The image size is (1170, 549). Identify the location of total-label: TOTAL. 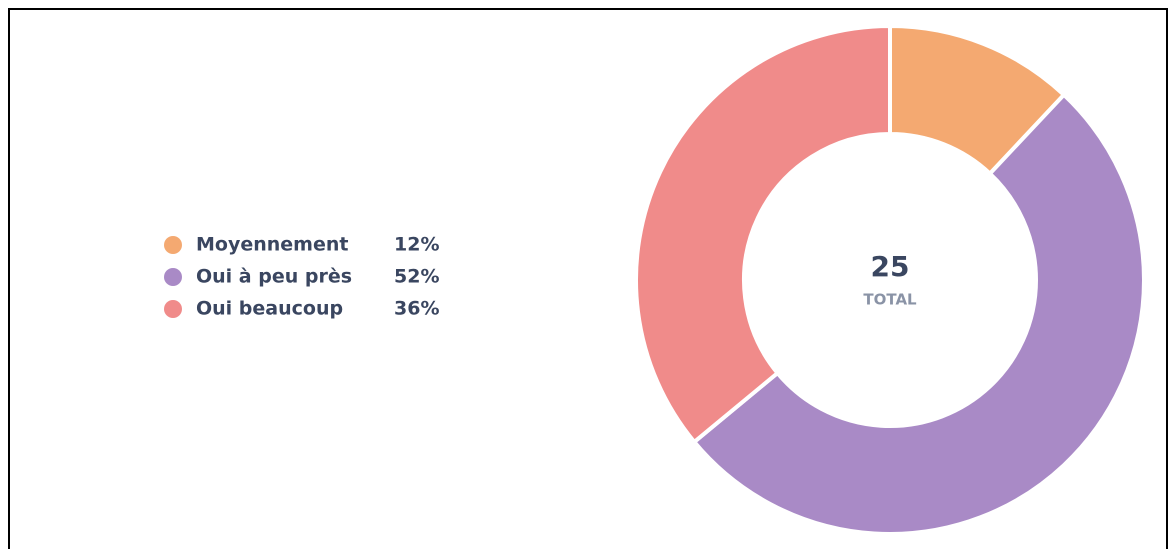
(890, 300).